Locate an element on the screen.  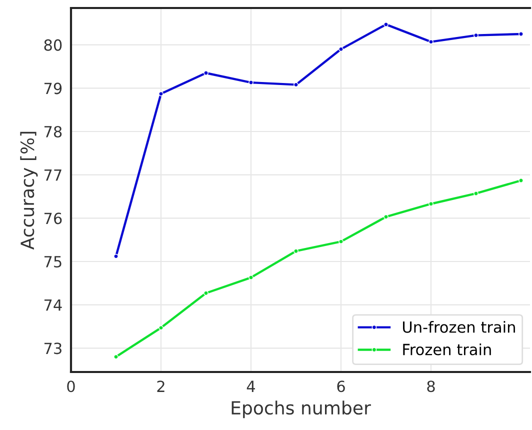
x-tick-label: 4 is located at coordinates (251, 386).